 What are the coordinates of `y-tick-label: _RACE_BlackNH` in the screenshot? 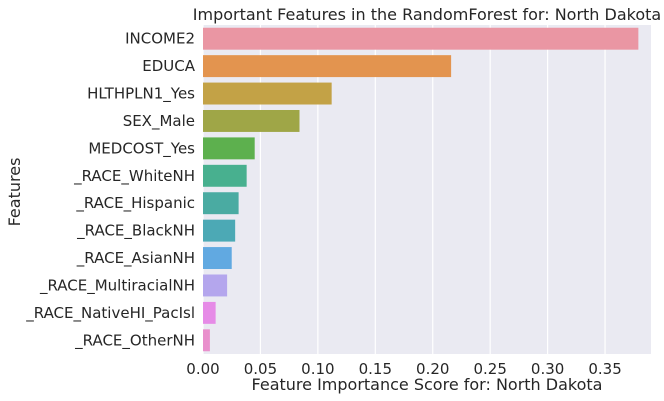 It's located at (135, 231).